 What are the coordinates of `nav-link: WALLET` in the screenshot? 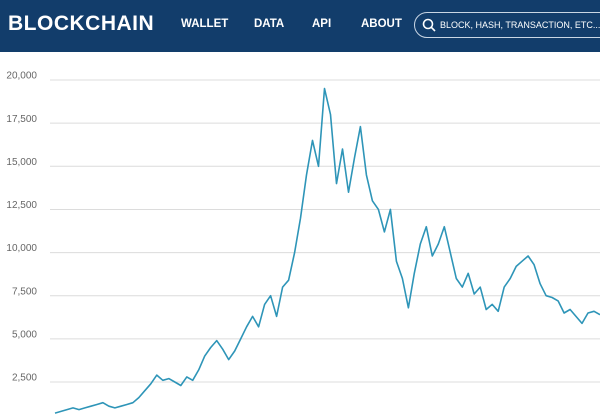 It's located at (205, 24).